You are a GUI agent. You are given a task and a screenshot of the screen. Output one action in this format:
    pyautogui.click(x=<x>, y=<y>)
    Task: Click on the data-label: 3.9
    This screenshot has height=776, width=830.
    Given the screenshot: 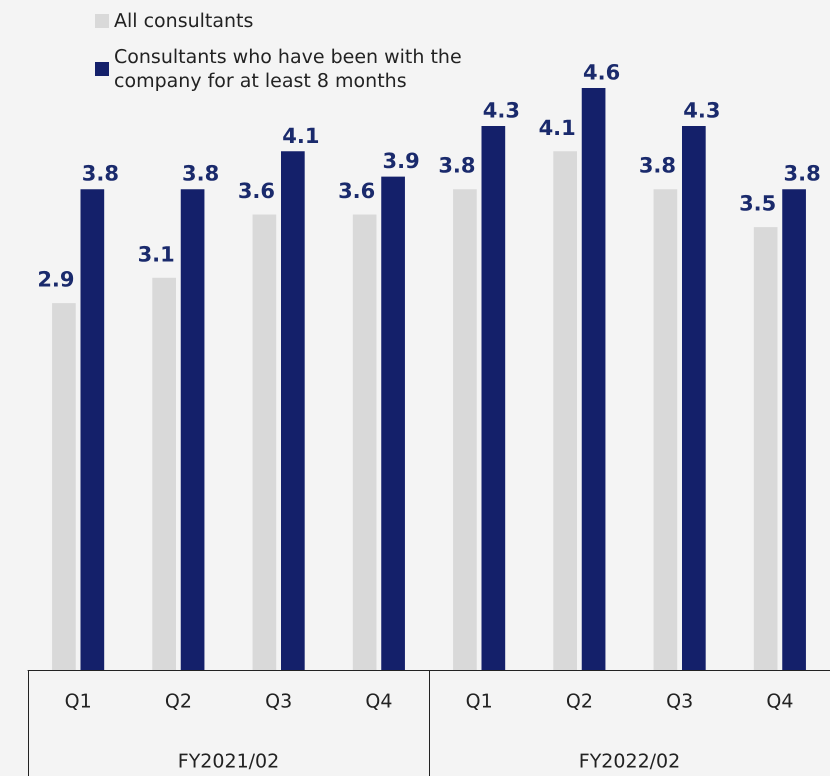 What is the action you would take?
    pyautogui.click(x=401, y=161)
    